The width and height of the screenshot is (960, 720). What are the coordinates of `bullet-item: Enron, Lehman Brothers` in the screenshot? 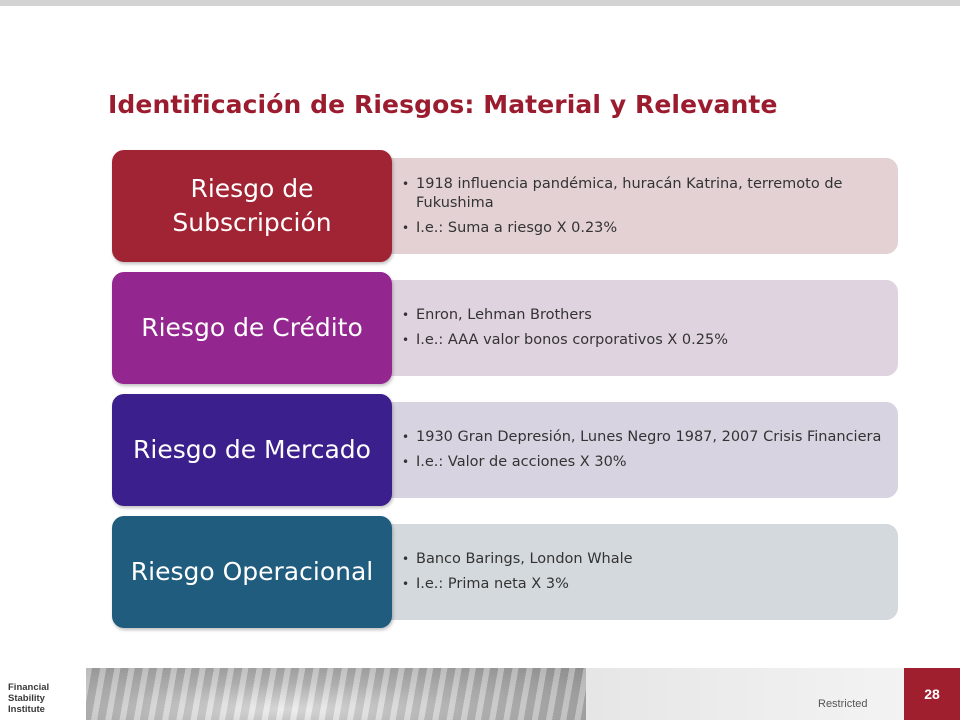 It's located at (647, 315).